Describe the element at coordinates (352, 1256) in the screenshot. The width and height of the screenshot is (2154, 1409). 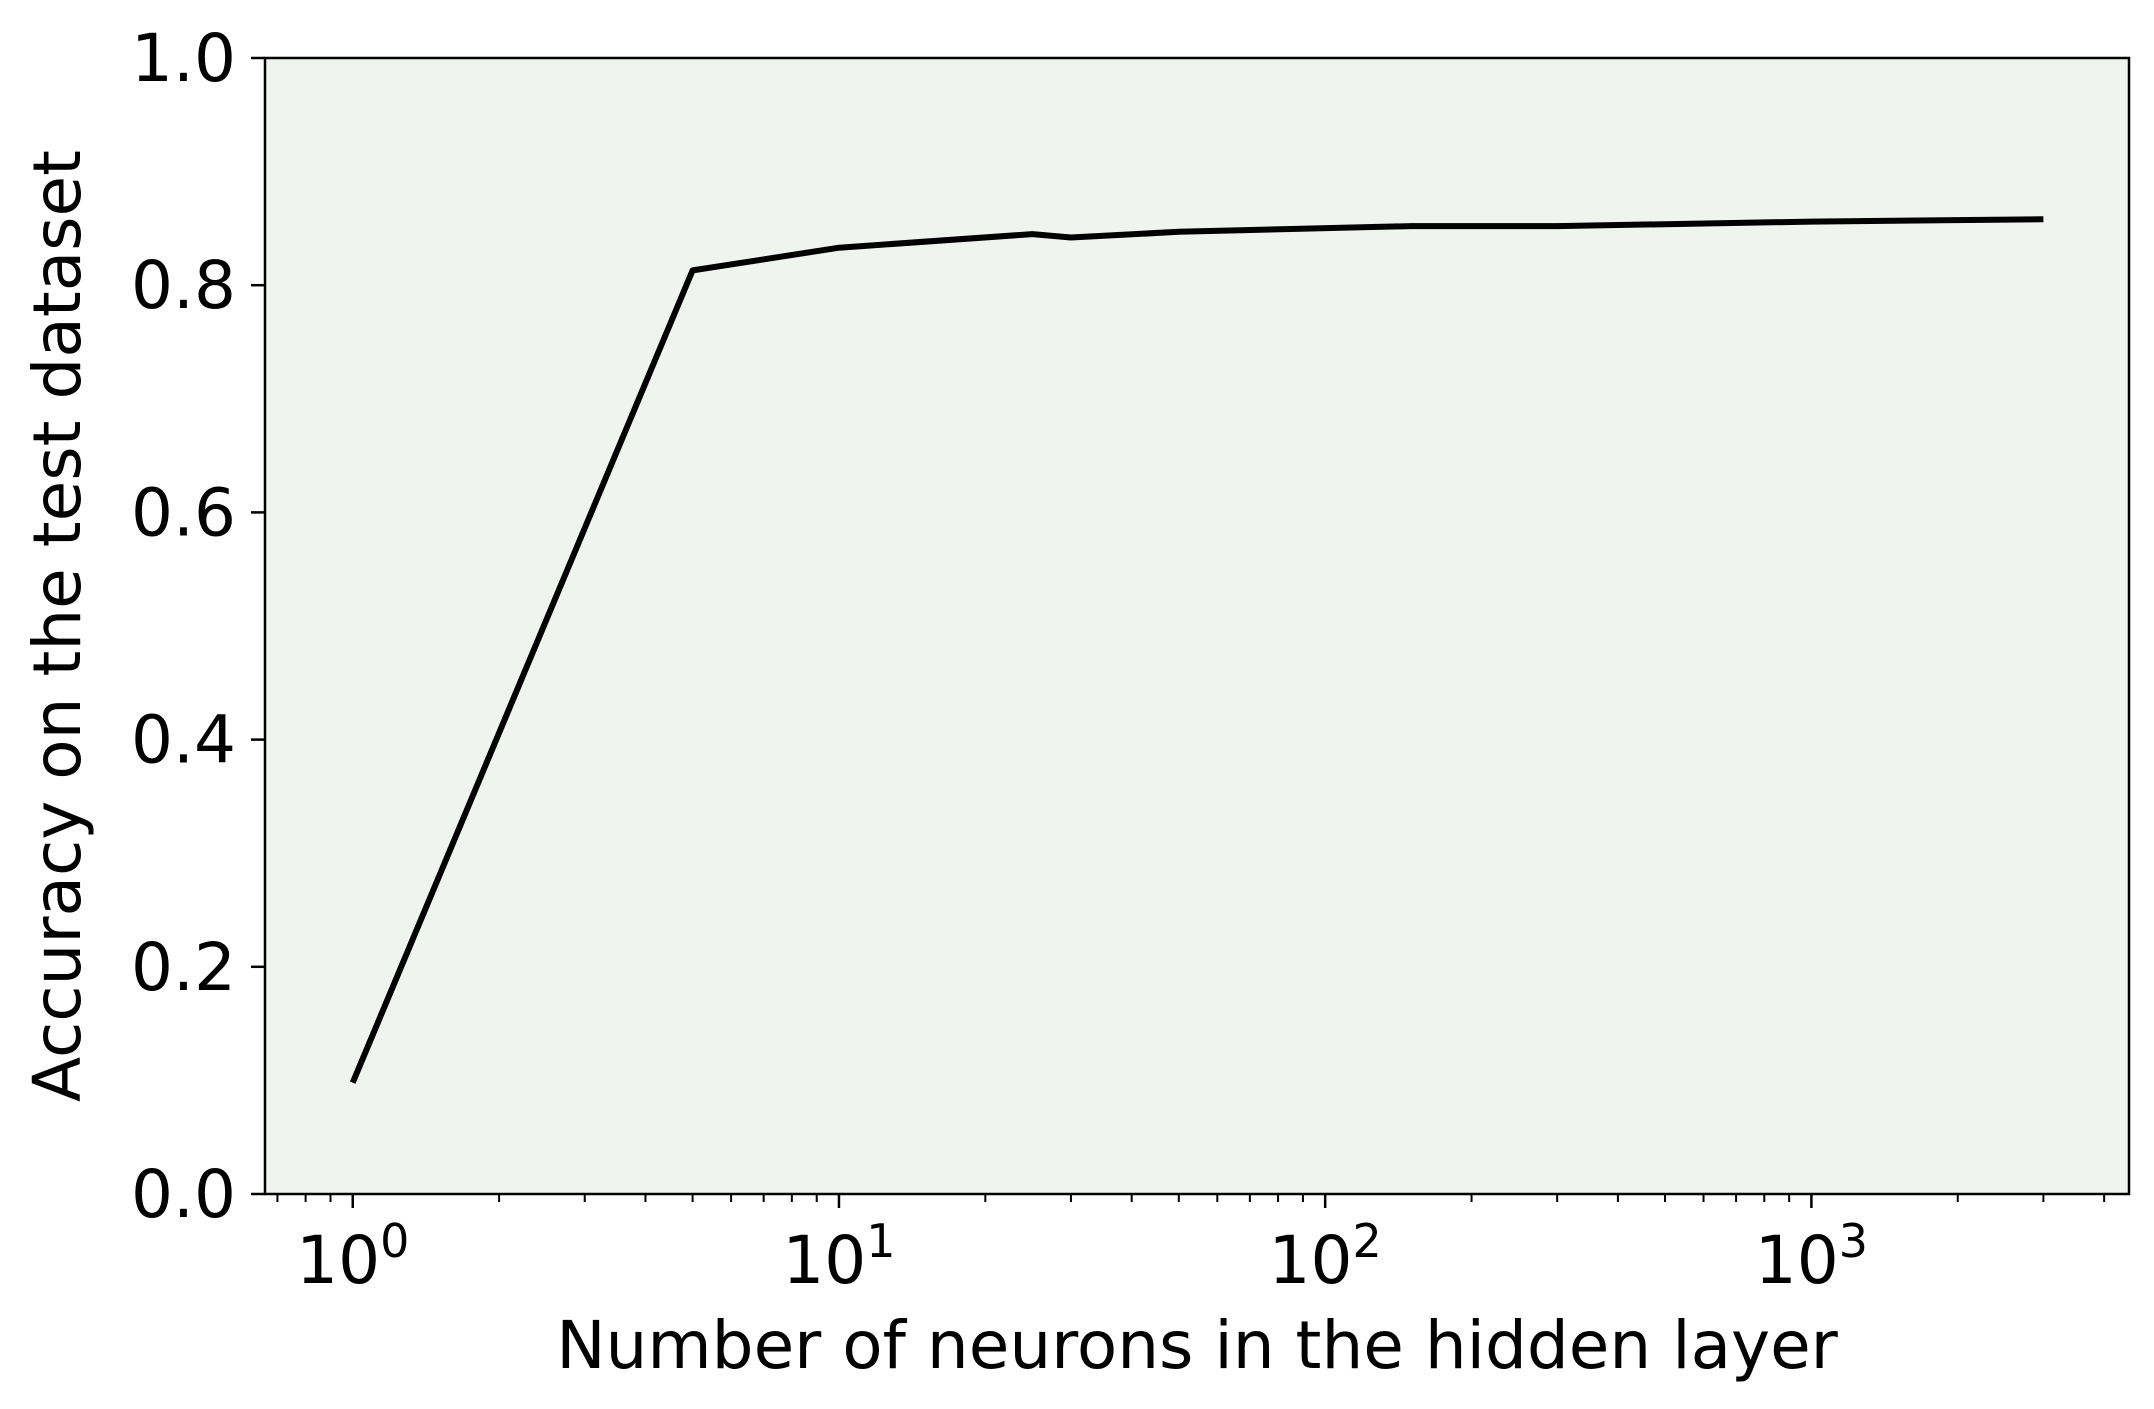
I see `x-tick-label: 10⁰` at that location.